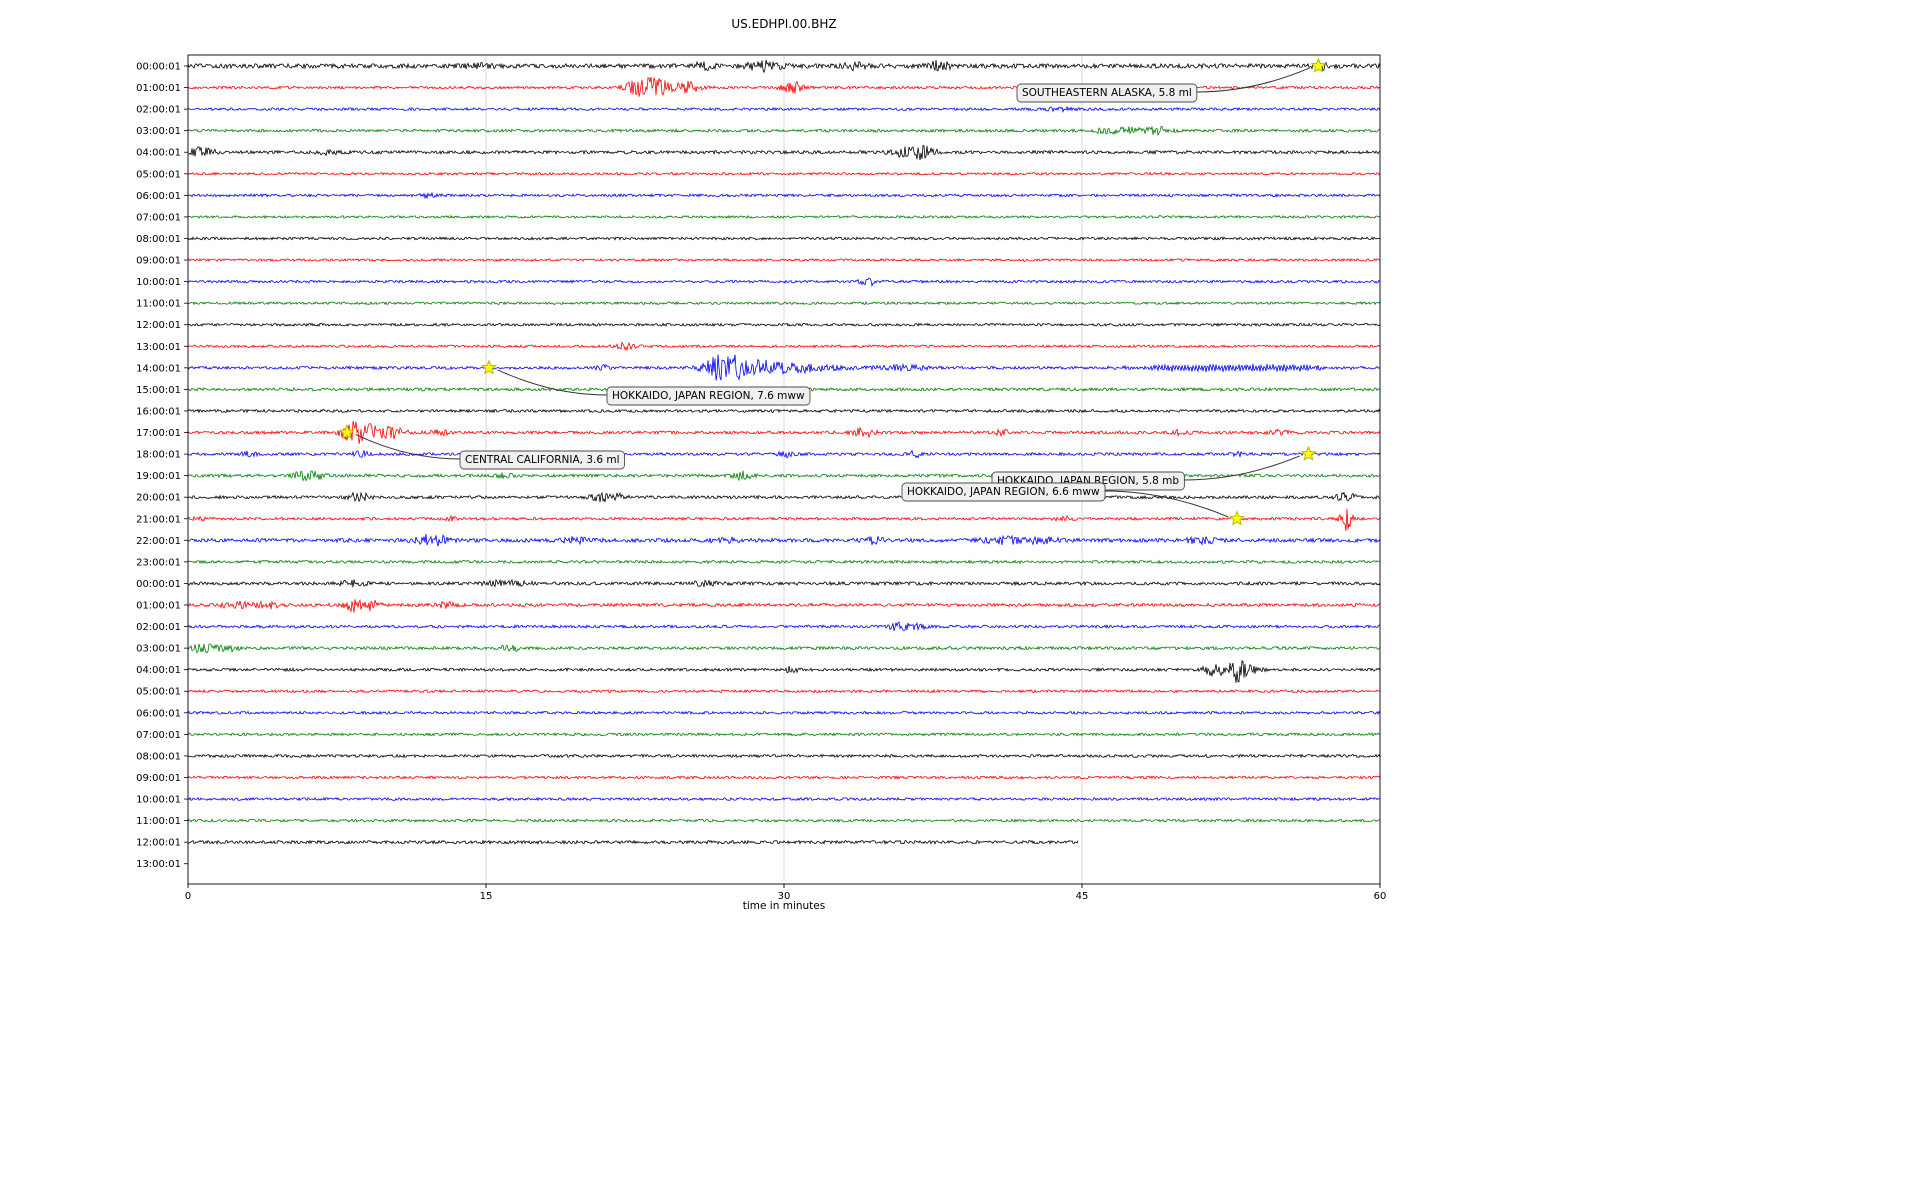  Describe the element at coordinates (784, 906) in the screenshot. I see `x-axis-label: time in minutes` at that location.